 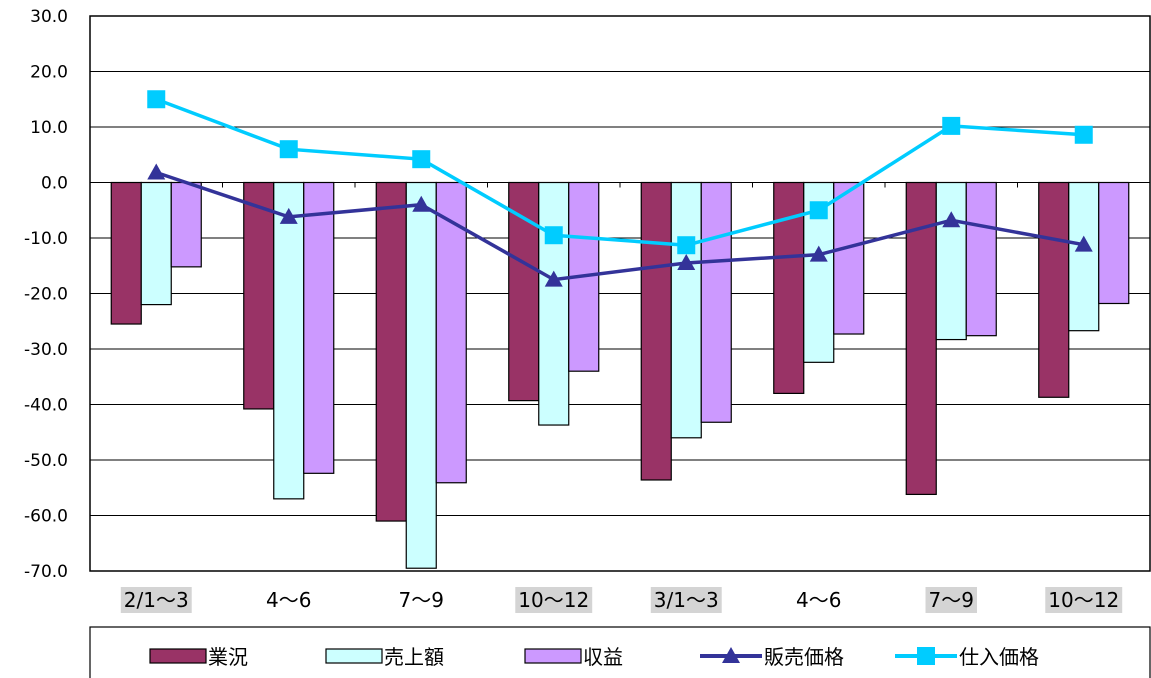 What do you see at coordinates (731, 655) in the screenshot?
I see `legend-marker-販売価格` at bounding box center [731, 655].